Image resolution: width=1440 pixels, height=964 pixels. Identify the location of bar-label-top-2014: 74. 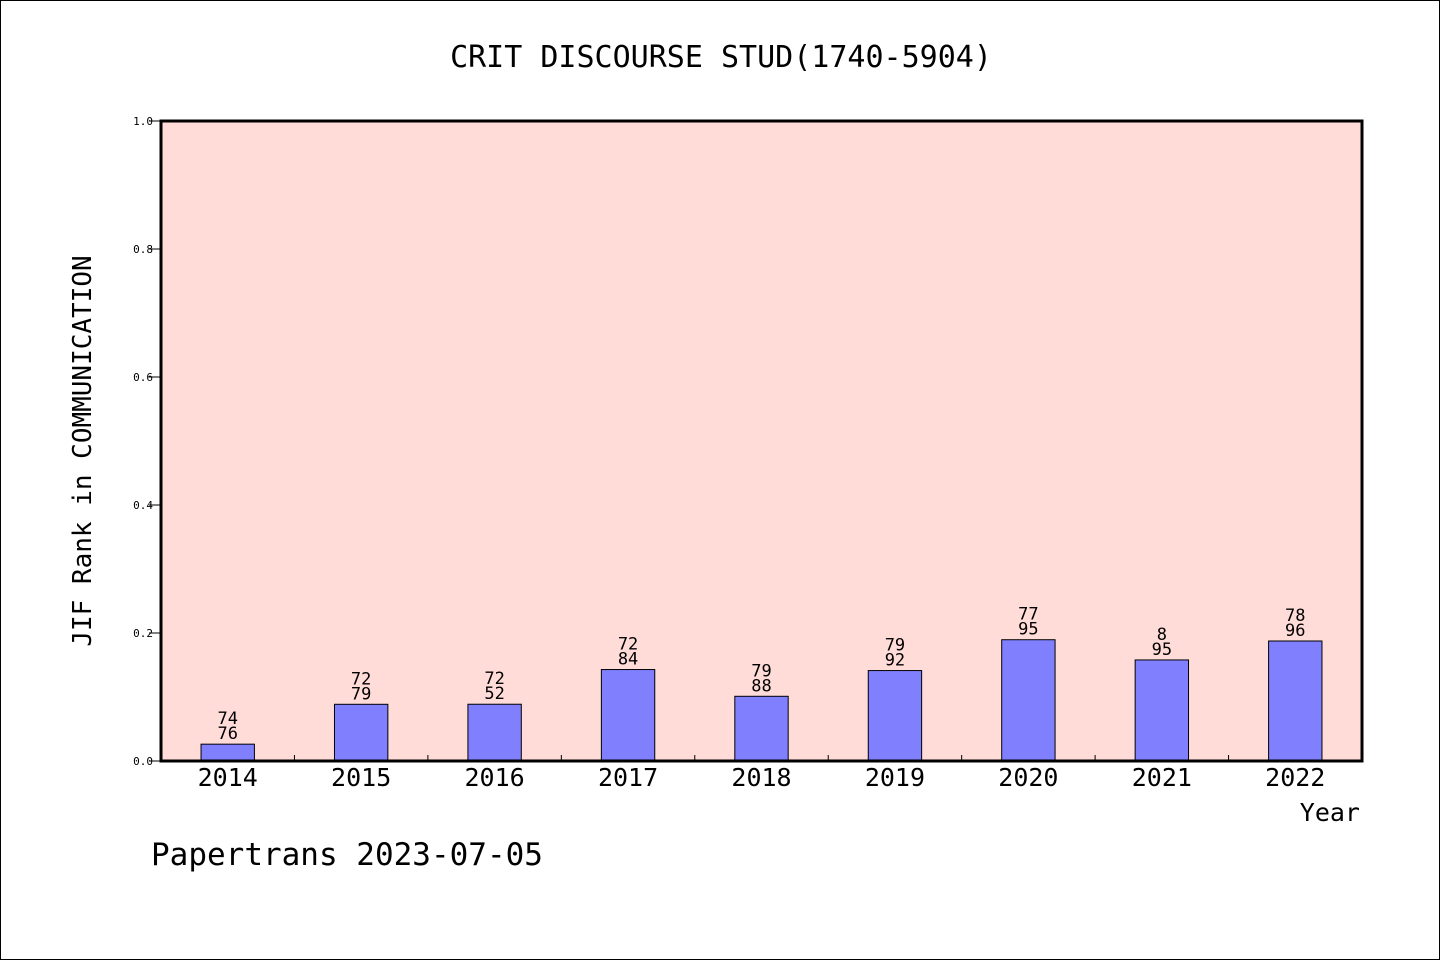
(227, 719).